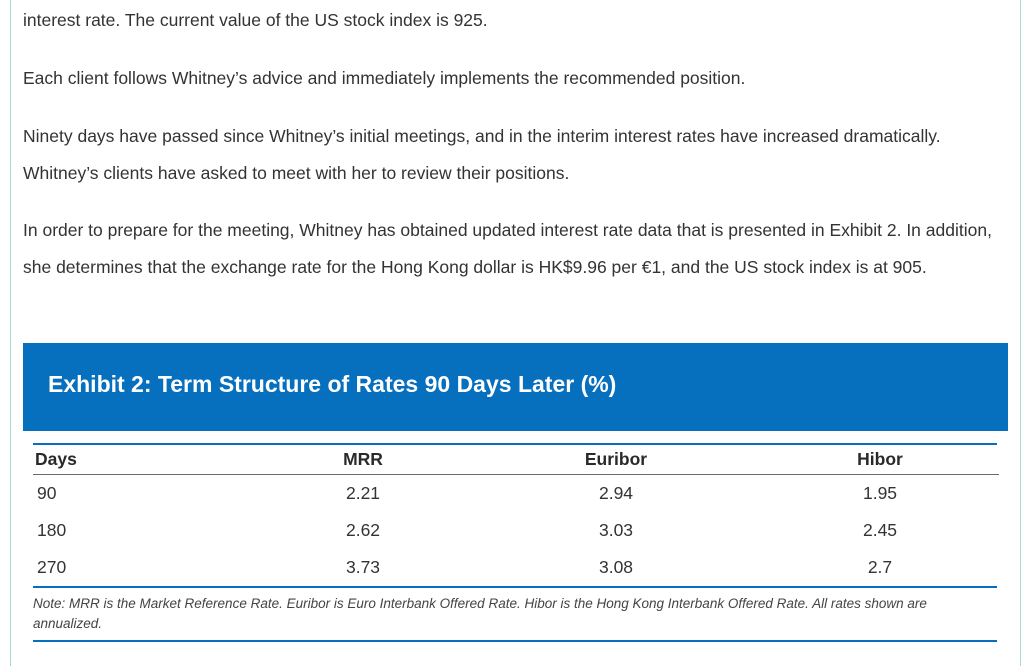  I want to click on cell-mrr: 3.73, so click(363, 567).